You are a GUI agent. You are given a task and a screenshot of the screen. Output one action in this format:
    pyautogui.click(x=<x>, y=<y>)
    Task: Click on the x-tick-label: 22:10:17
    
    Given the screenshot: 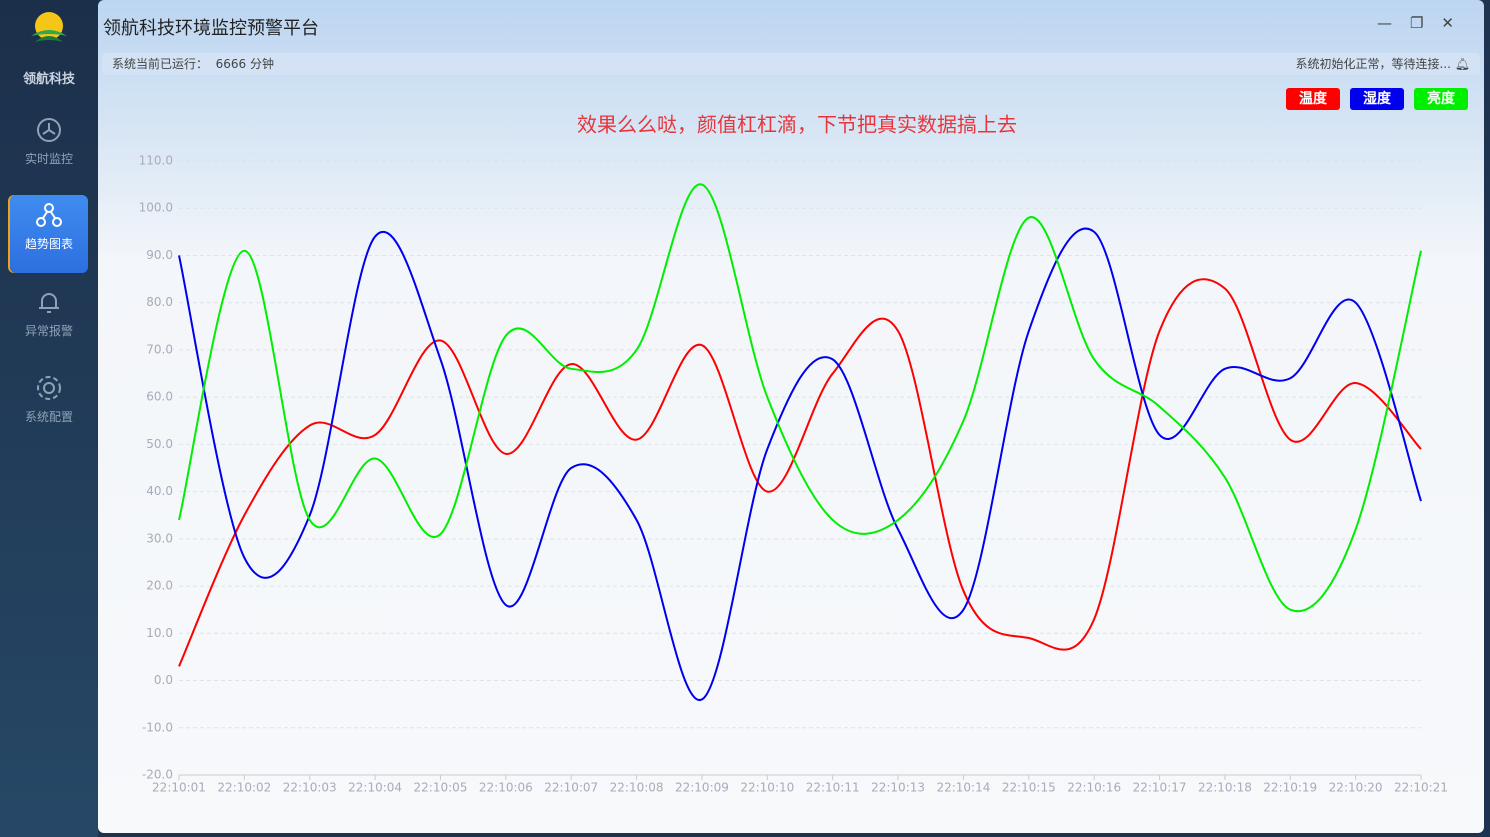 What is the action you would take?
    pyautogui.click(x=1160, y=788)
    